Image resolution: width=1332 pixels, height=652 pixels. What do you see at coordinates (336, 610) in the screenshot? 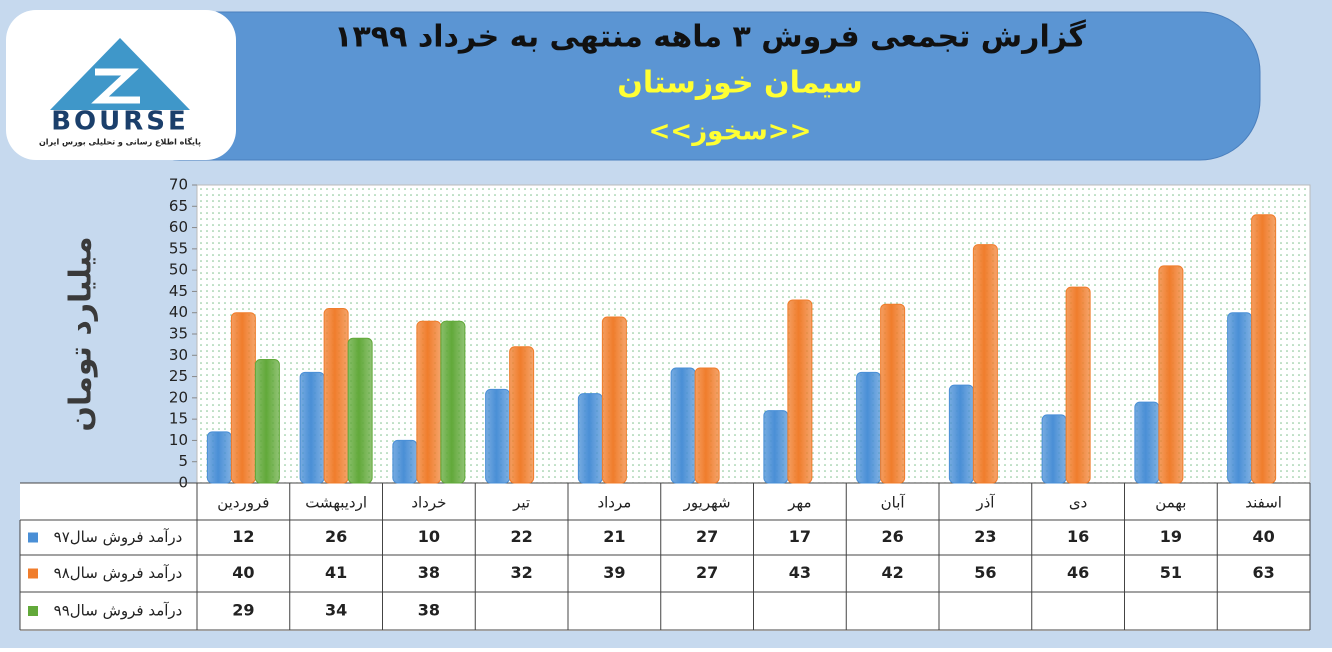
I see `table-value: 34` at bounding box center [336, 610].